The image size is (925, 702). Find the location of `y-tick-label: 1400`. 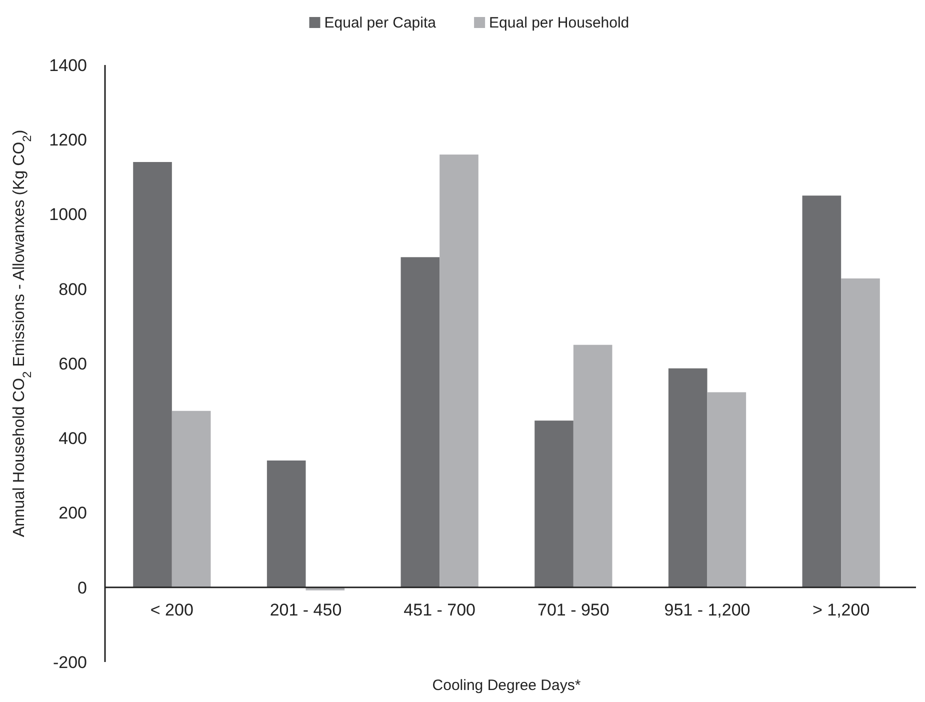

y-tick-label: 1400 is located at coordinates (68, 65).